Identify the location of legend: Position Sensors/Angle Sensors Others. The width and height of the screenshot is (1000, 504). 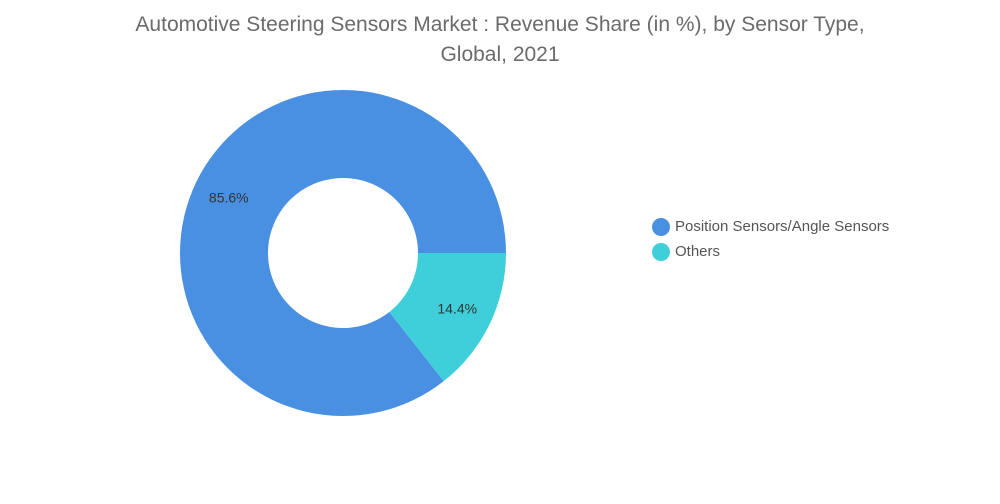
(770, 239).